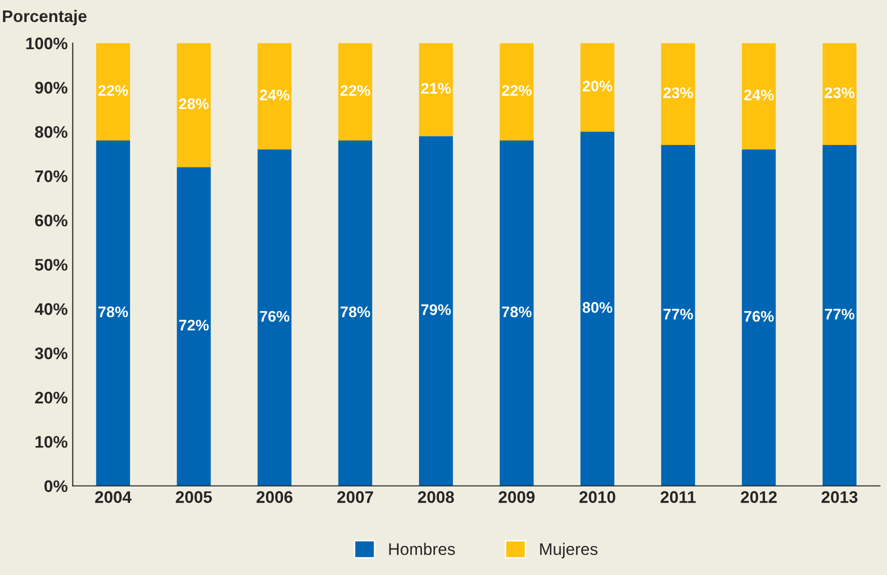 This screenshot has width=887, height=575. I want to click on data-label: 20%, so click(597, 86).